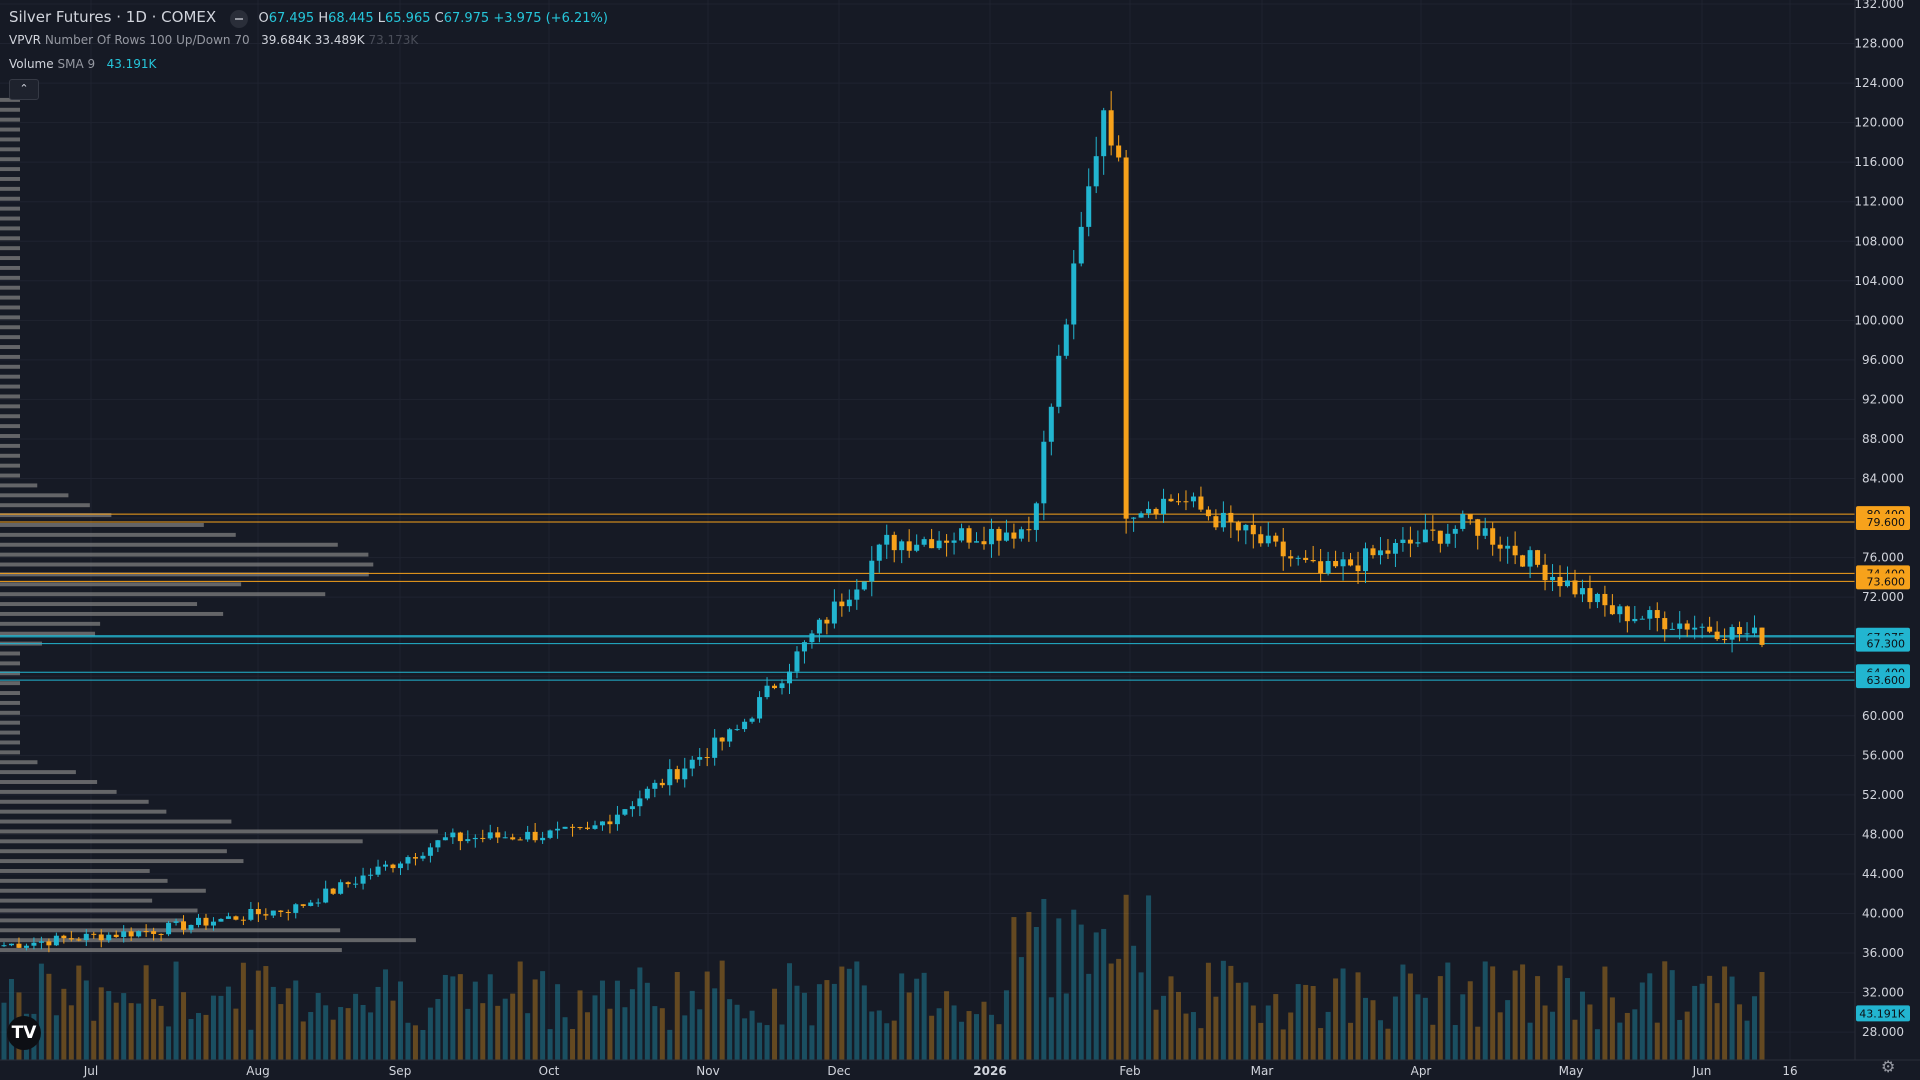 The width and height of the screenshot is (1920, 1080). I want to click on y-tick-label: 52.000, so click(1883, 795).